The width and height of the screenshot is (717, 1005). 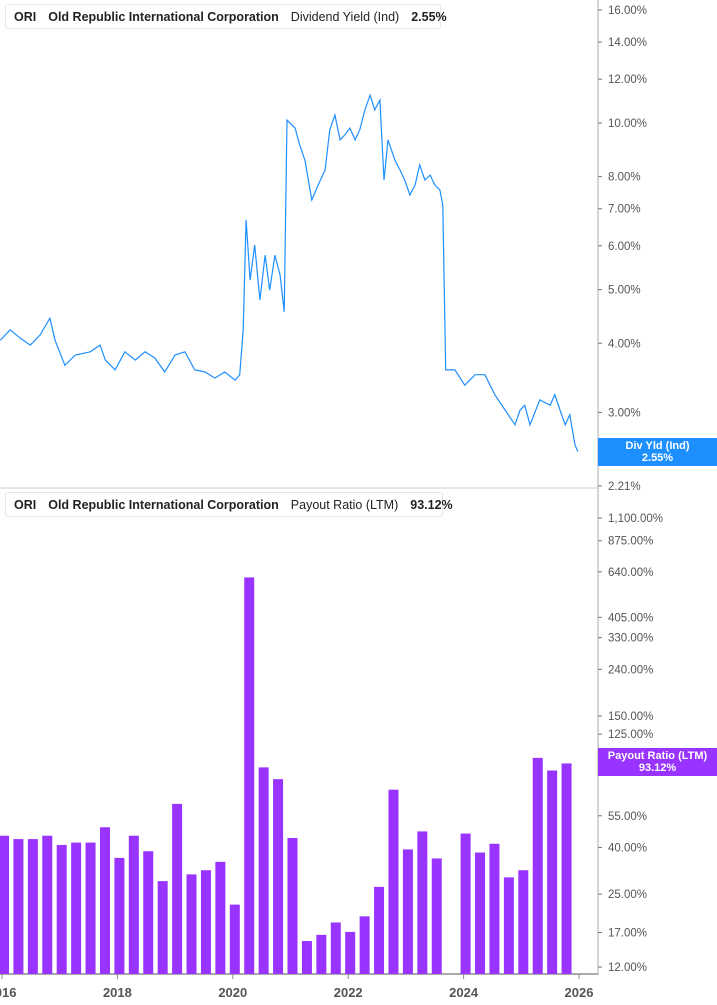 I want to click on legend-value: 2.55%, so click(x=429, y=16).